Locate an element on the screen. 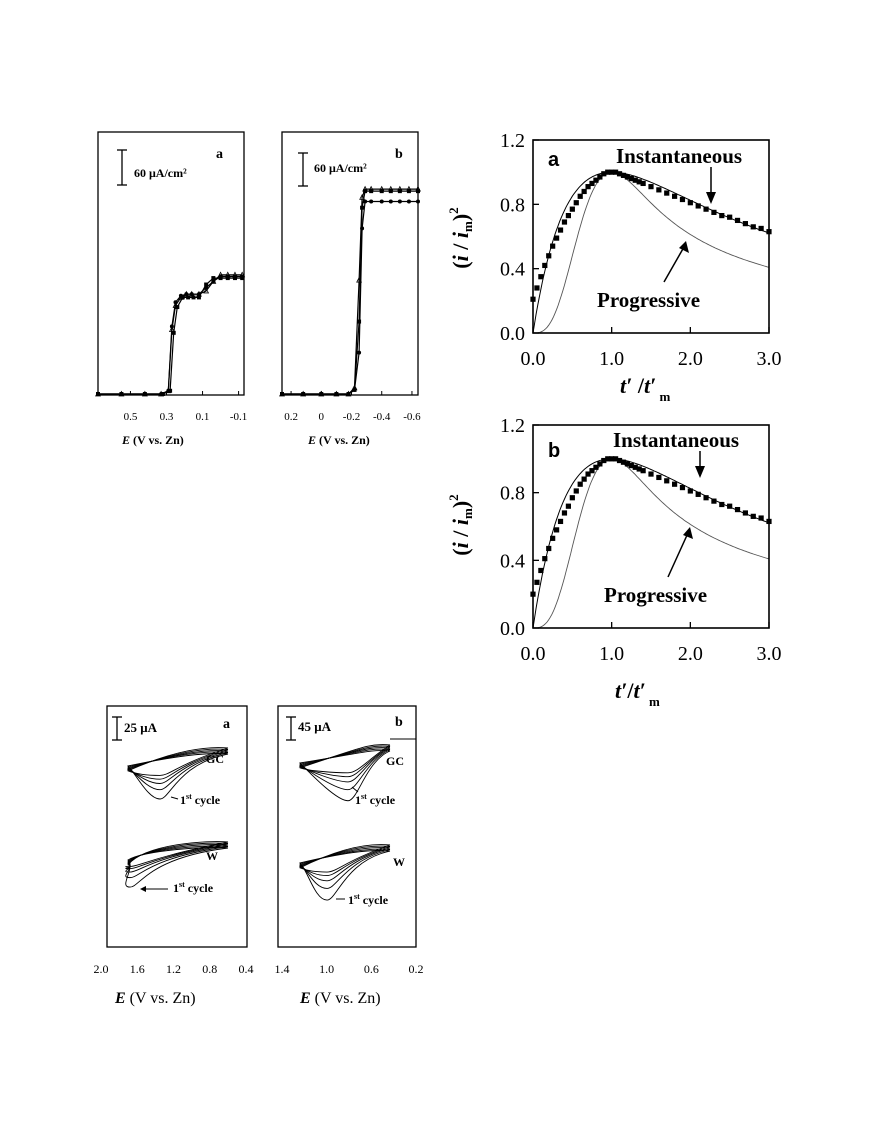  x-tick-label: 0 is located at coordinates (322, 417).